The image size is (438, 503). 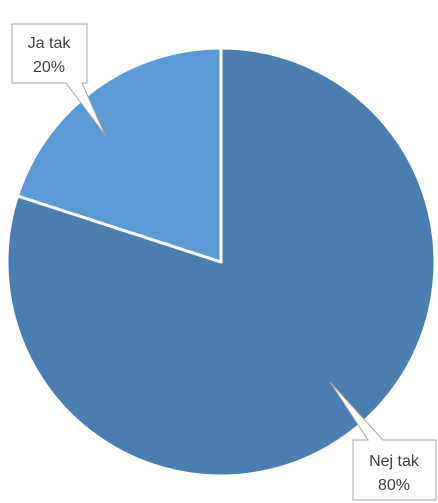 What do you see at coordinates (49, 67) in the screenshot?
I see `callout-ja-tak-value: 20%` at bounding box center [49, 67].